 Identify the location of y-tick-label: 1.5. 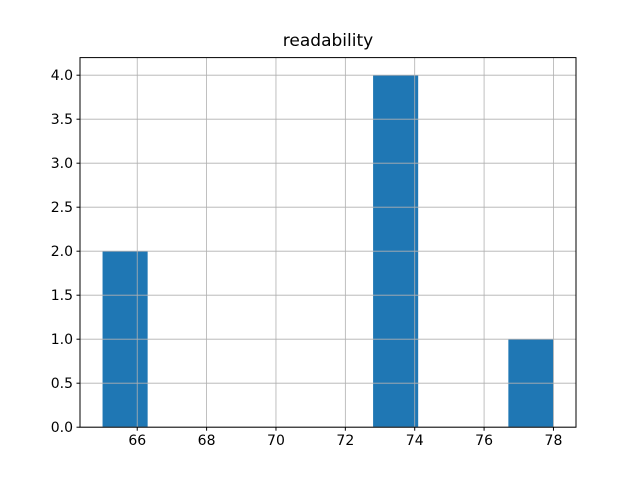
(62, 296).